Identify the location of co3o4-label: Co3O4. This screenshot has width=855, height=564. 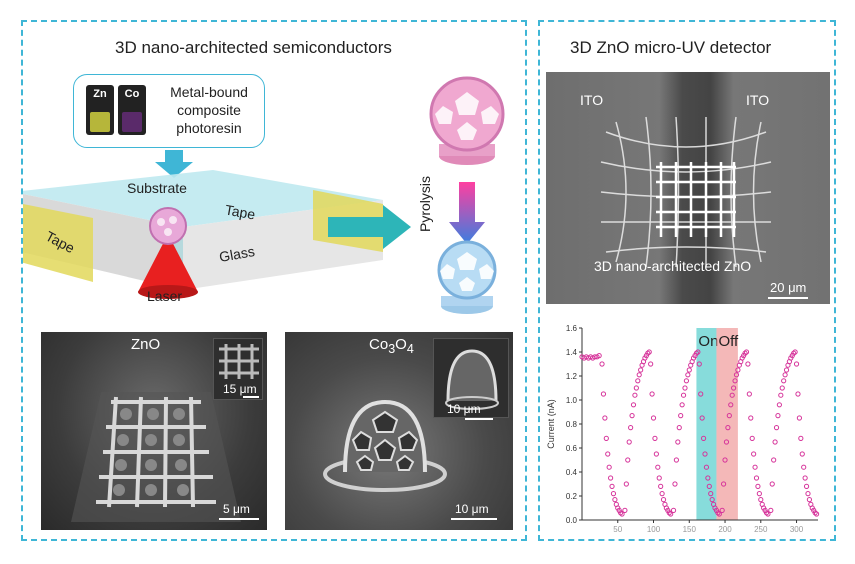
(391, 346).